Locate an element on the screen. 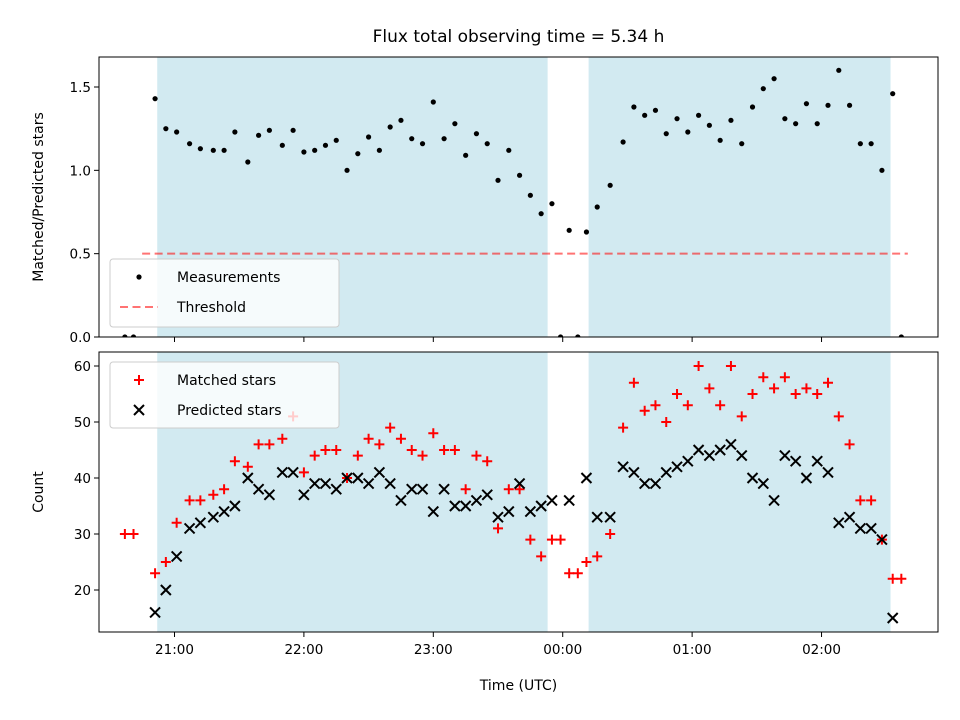  legend-label: Matched stars is located at coordinates (226, 381).